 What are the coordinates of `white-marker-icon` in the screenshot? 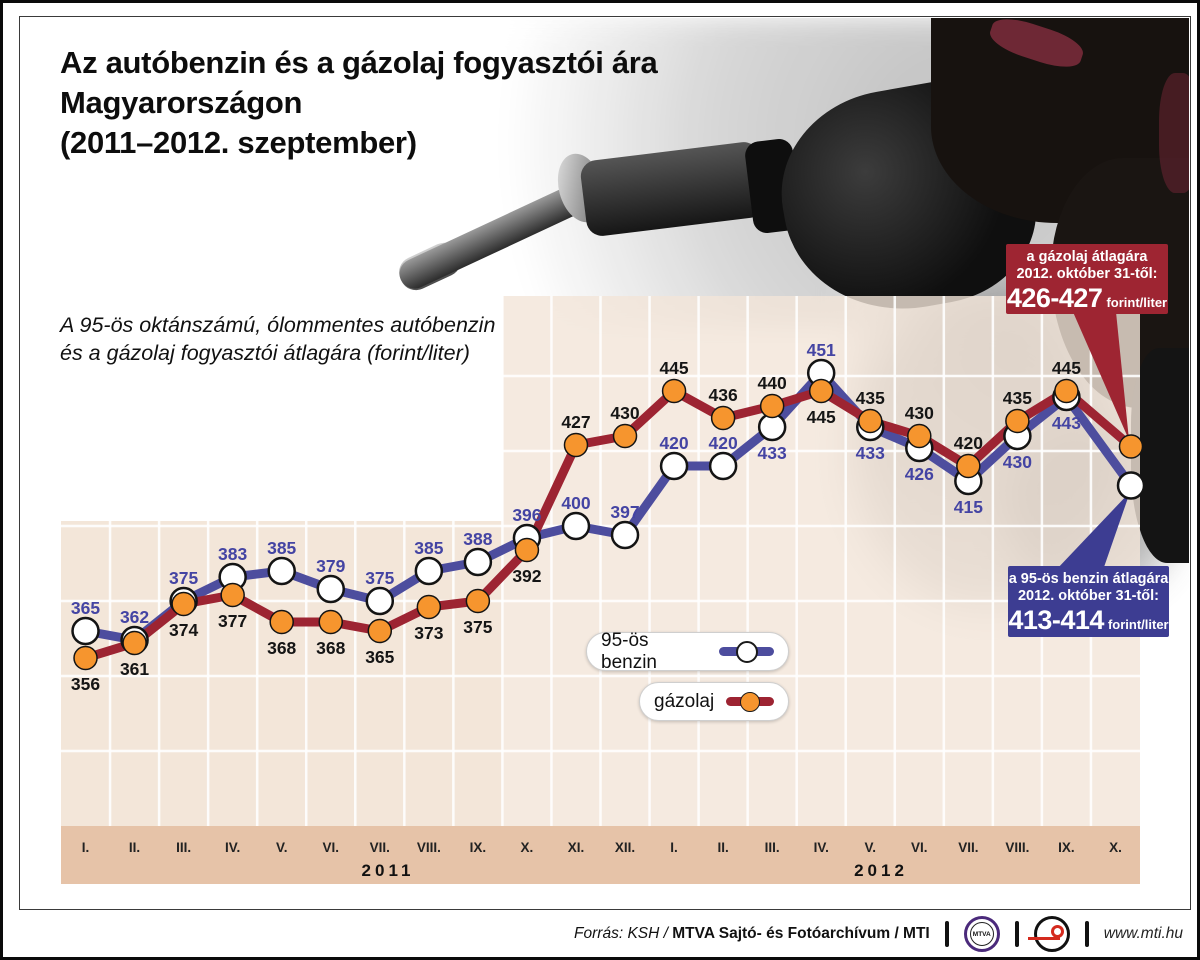 It's located at (746, 651).